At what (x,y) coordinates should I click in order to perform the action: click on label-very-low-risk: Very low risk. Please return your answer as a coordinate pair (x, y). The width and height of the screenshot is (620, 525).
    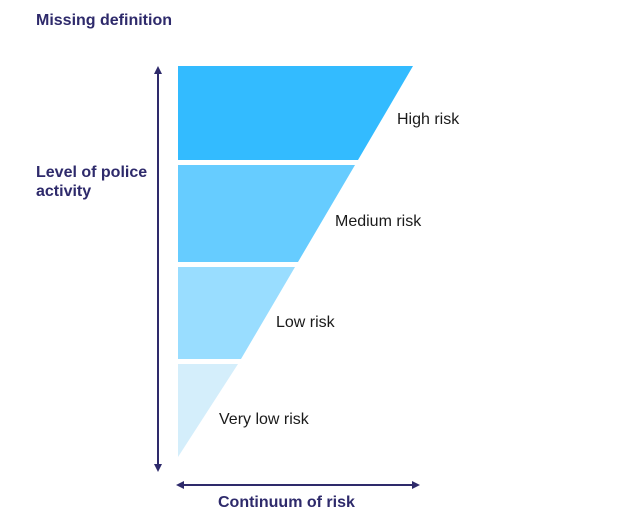
    Looking at the image, I should click on (264, 419).